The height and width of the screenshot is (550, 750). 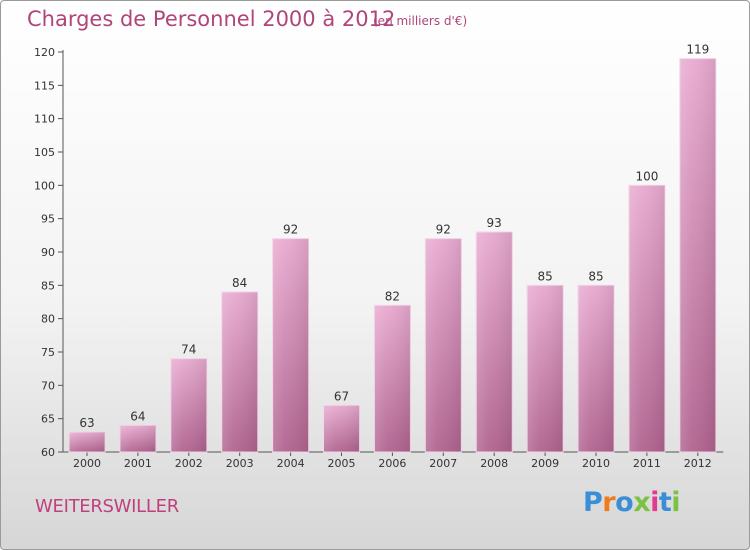 What do you see at coordinates (609, 502) in the screenshot?
I see `logo-letter: r` at bounding box center [609, 502].